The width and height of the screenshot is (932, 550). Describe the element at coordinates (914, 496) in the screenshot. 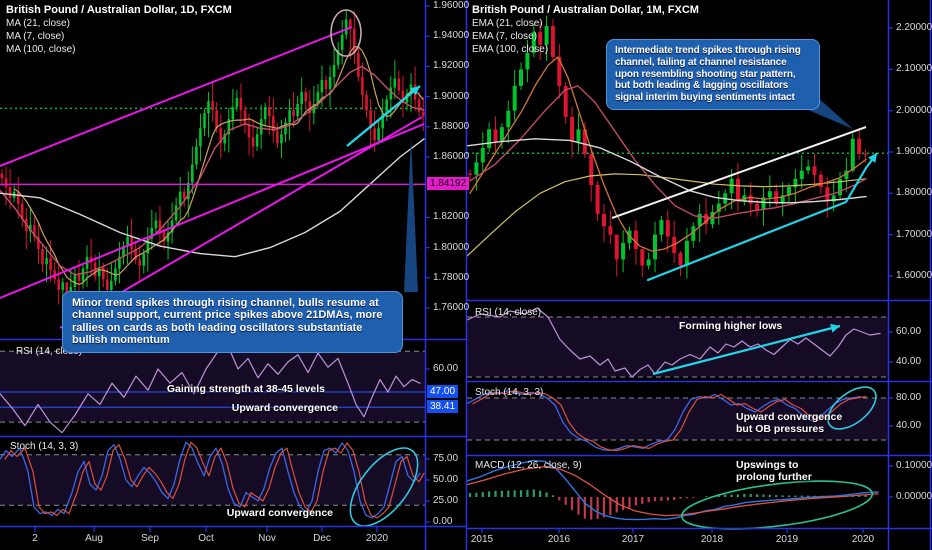

I see `right-macd-tick-label: 0.00000` at that location.